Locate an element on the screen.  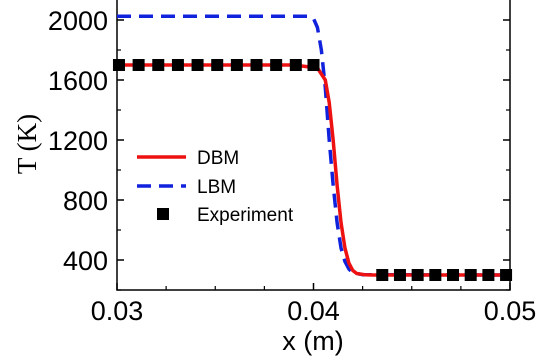
y-tick-label: 800 is located at coordinates (85, 201).